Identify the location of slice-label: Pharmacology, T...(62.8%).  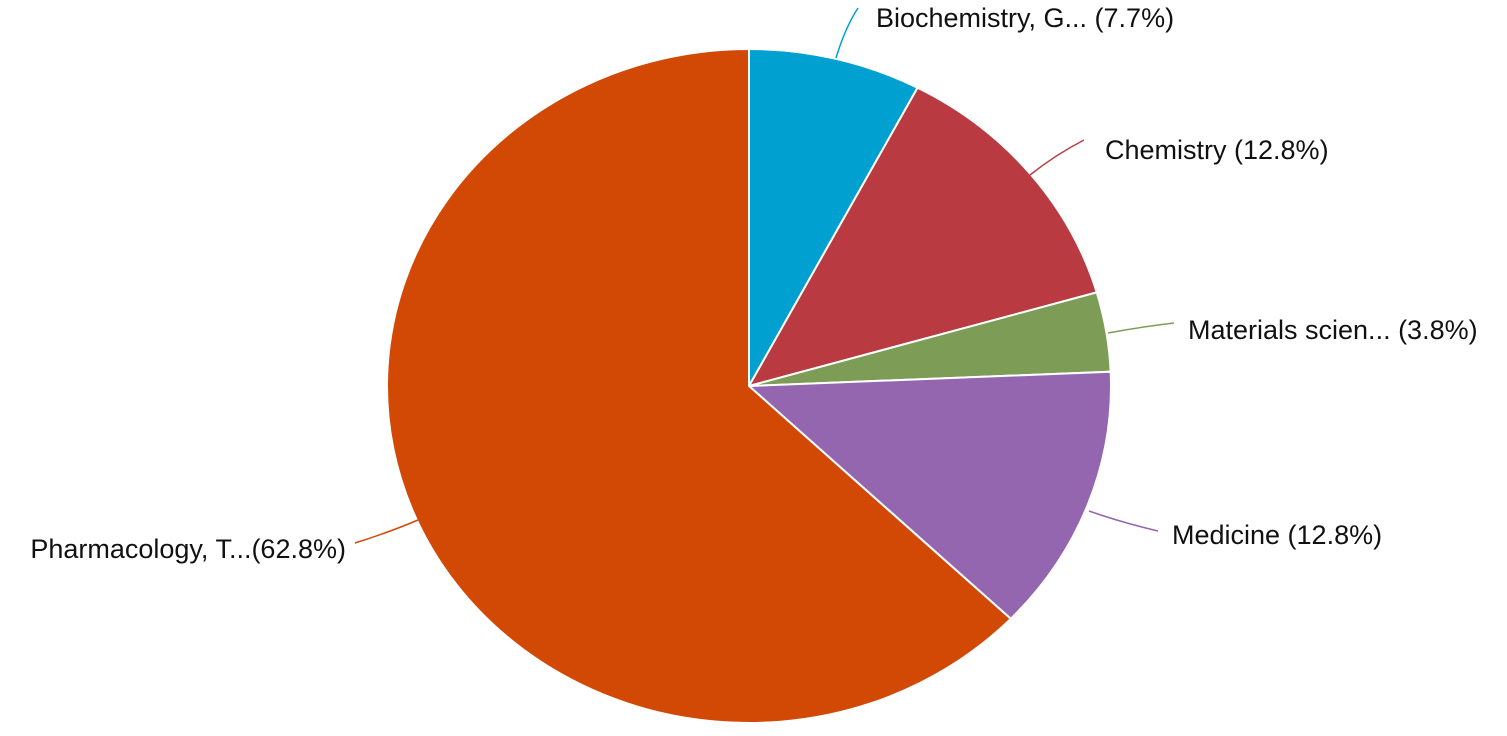
(188, 549).